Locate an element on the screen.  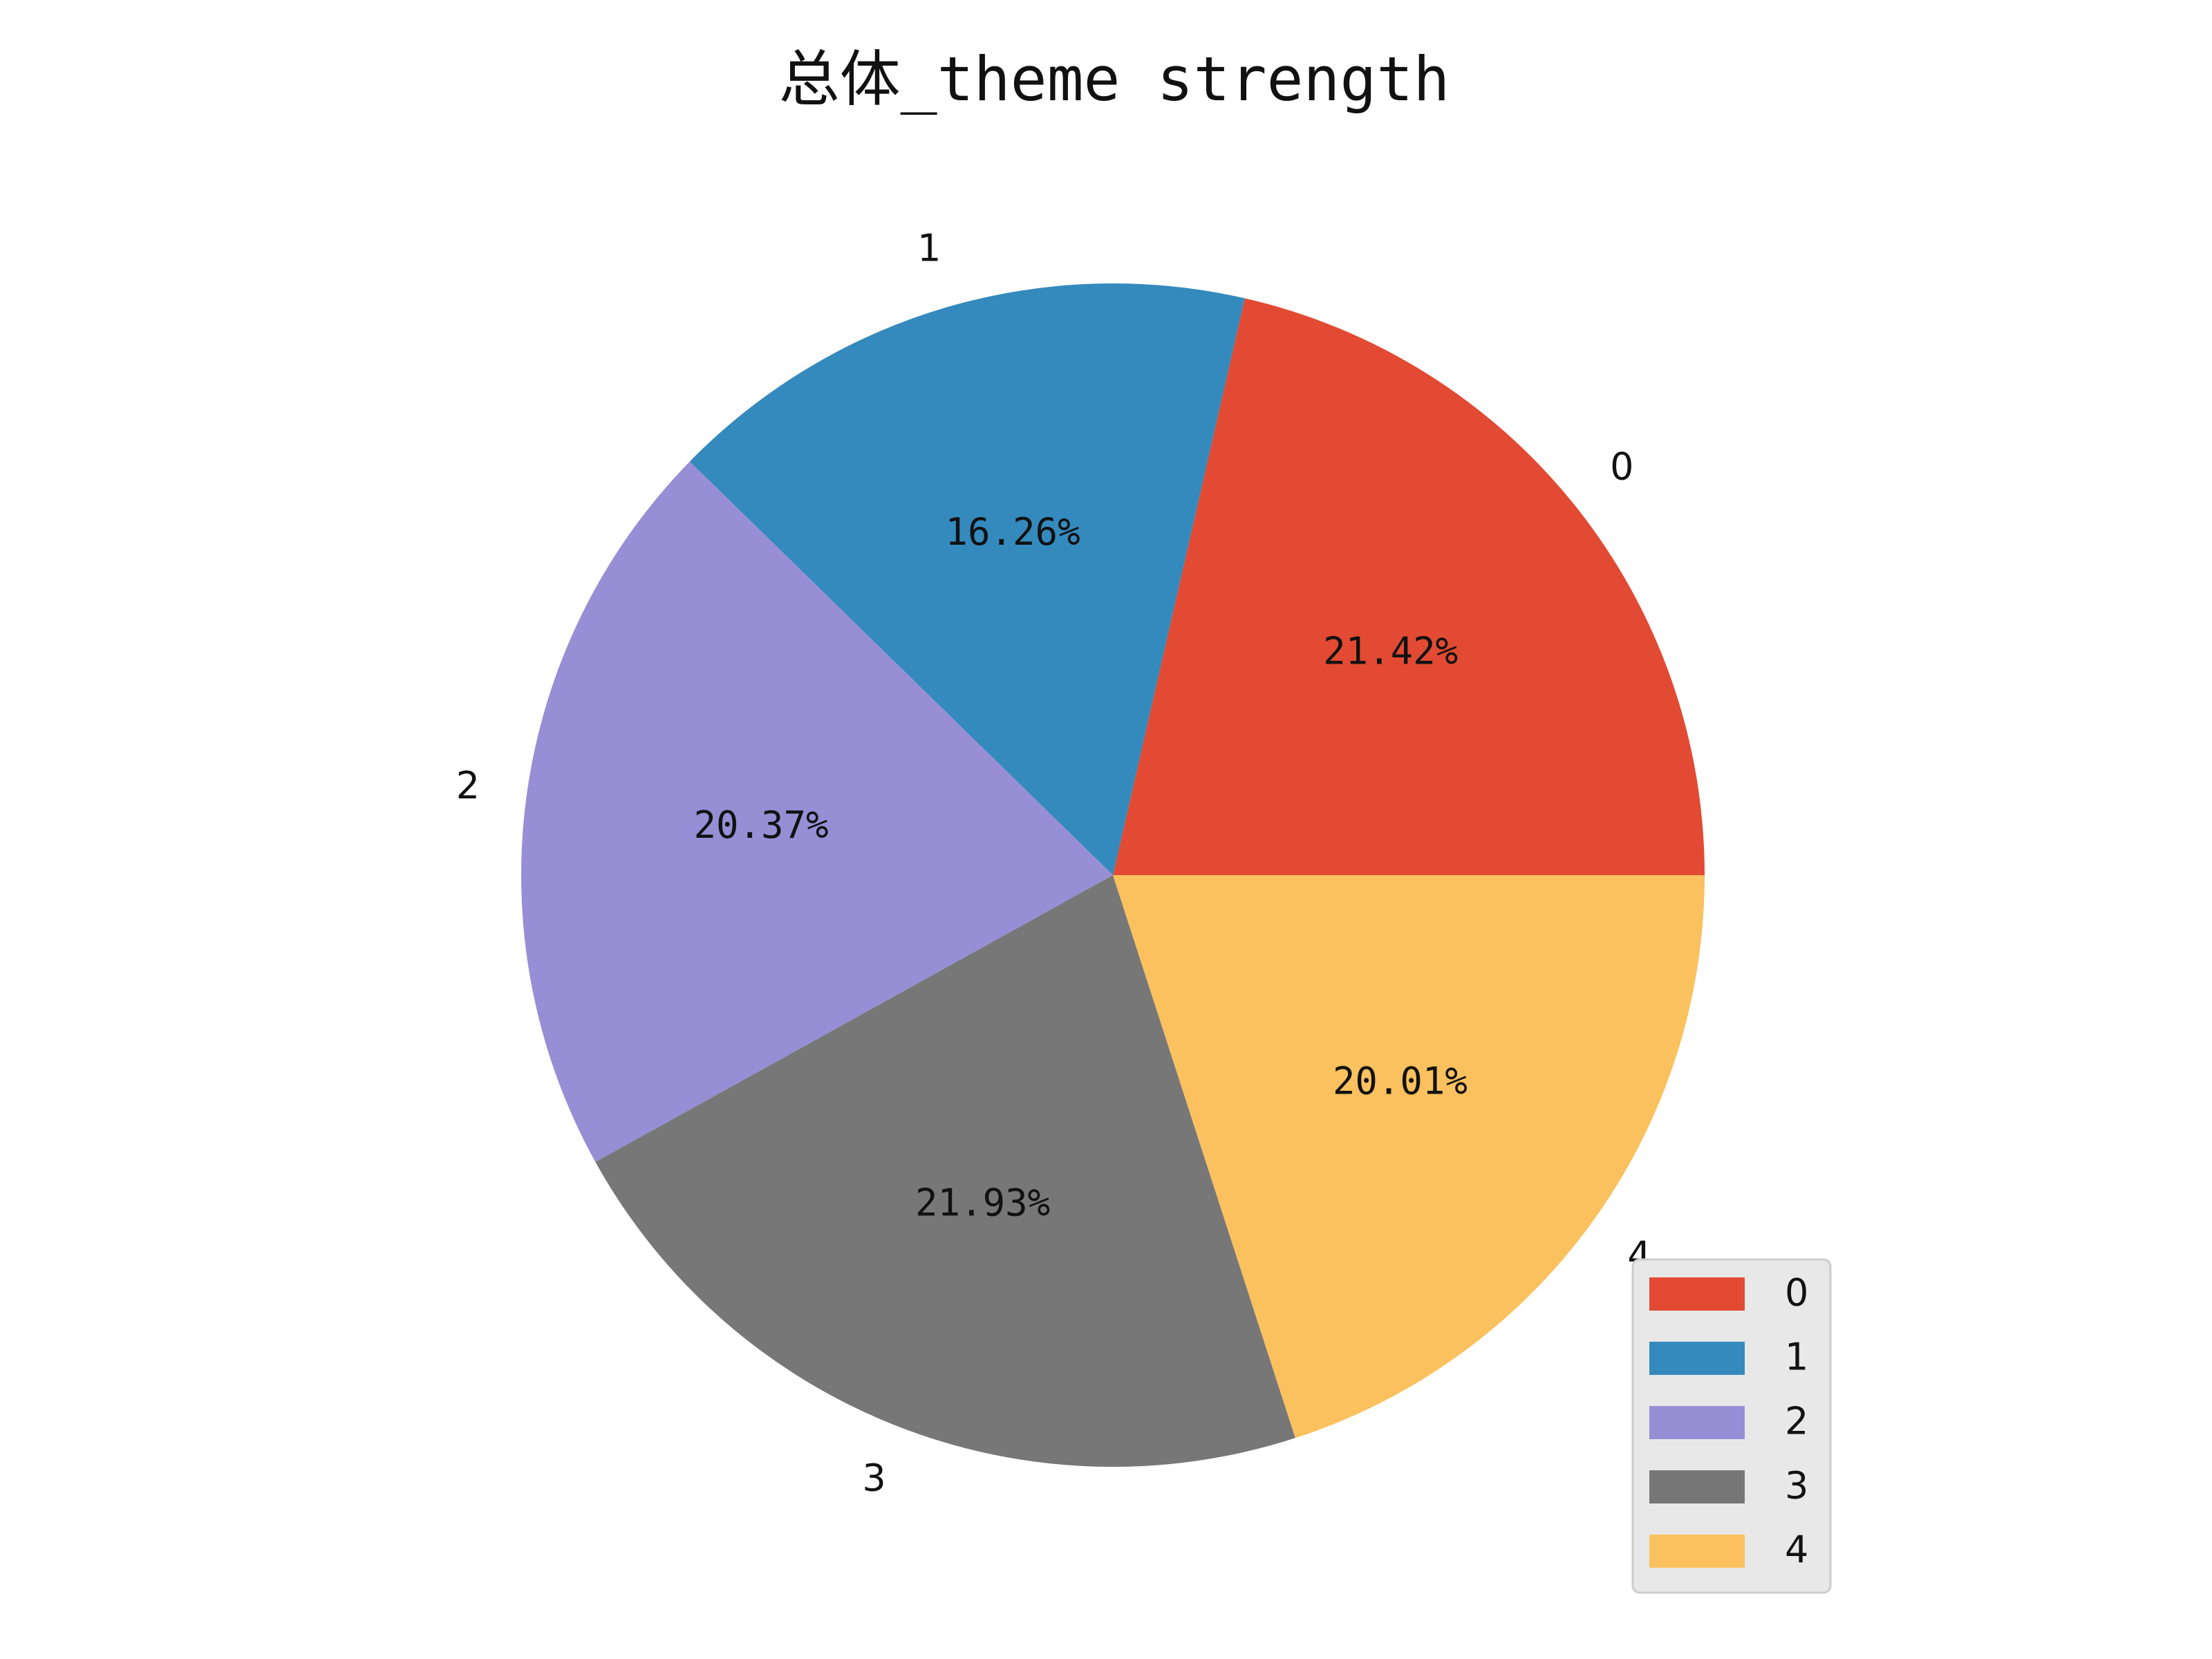
legend-label-1: 1 is located at coordinates (1797, 1357).